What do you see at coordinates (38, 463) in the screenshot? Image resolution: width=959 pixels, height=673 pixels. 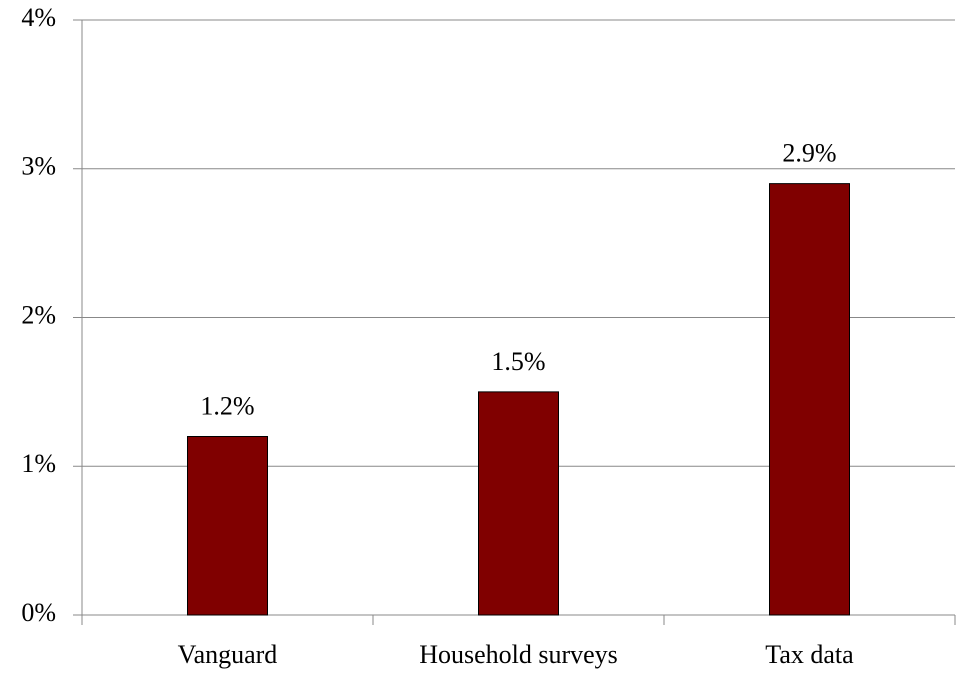 I see `y-tick-label: 1%` at bounding box center [38, 463].